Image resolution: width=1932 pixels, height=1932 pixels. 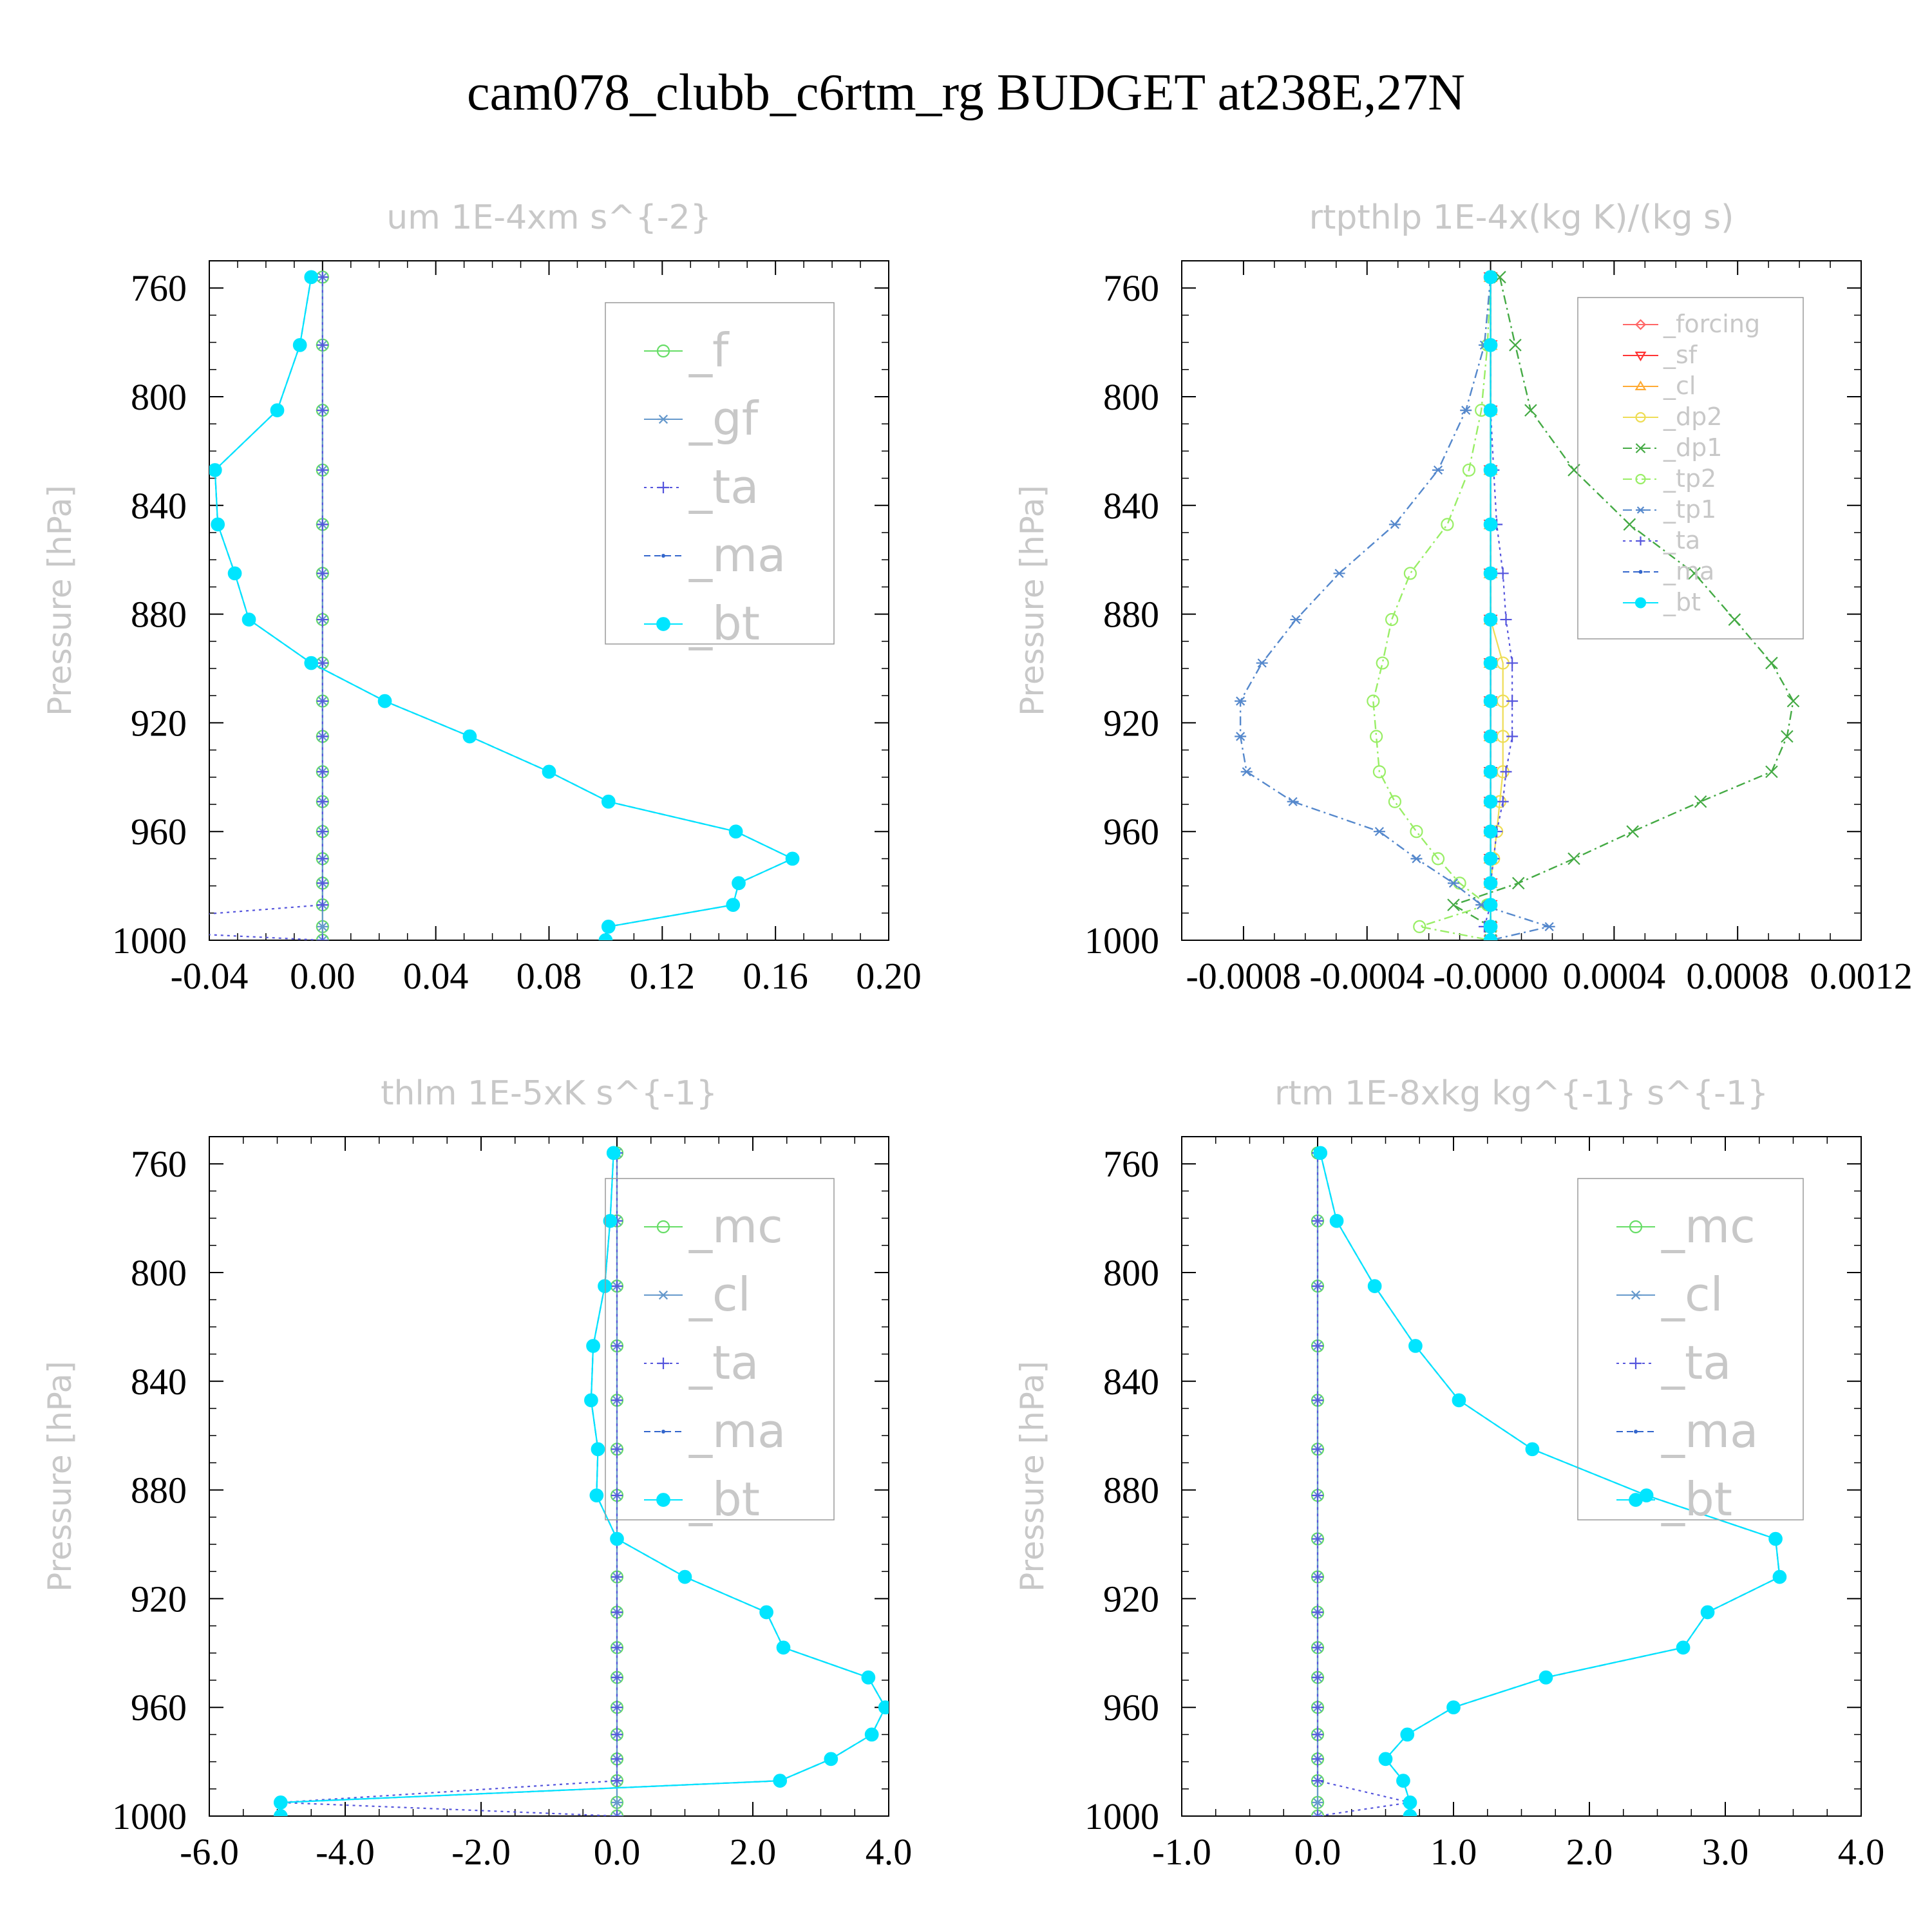 I want to click on x-tick-label: -4.0, so click(x=346, y=1852).